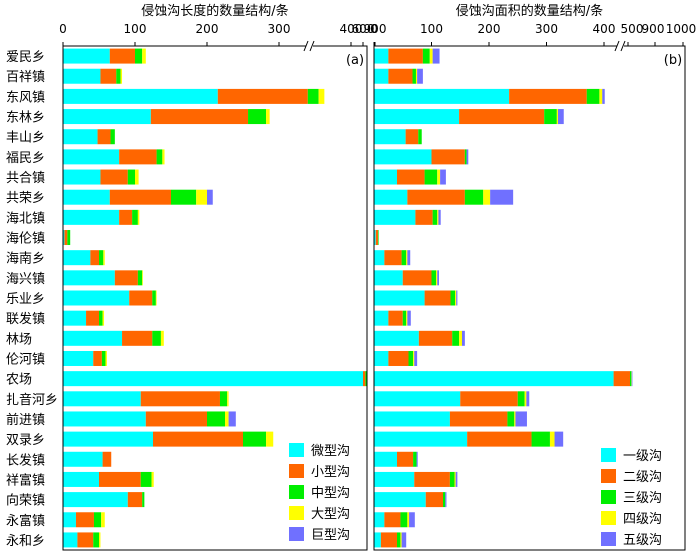  Describe the element at coordinates (620, 46) in the screenshot. I see `axis-break-gap` at that location.